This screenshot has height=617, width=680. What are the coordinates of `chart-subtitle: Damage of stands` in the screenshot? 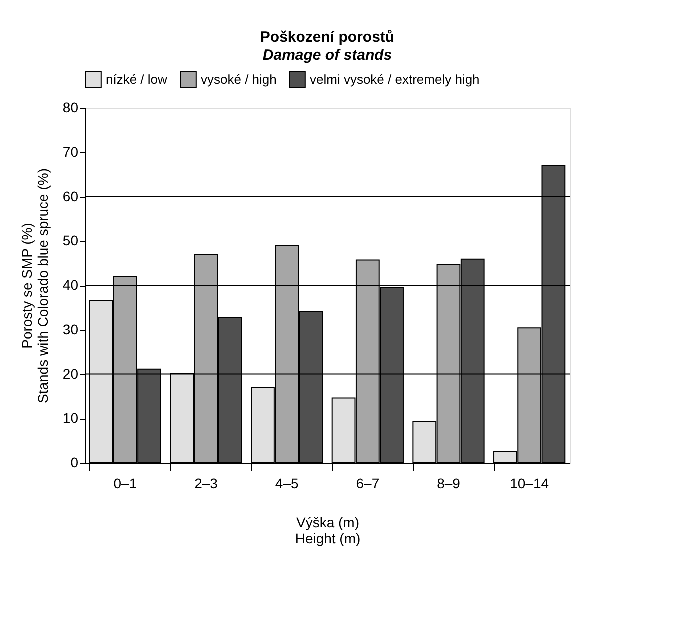 It's located at (327, 55).